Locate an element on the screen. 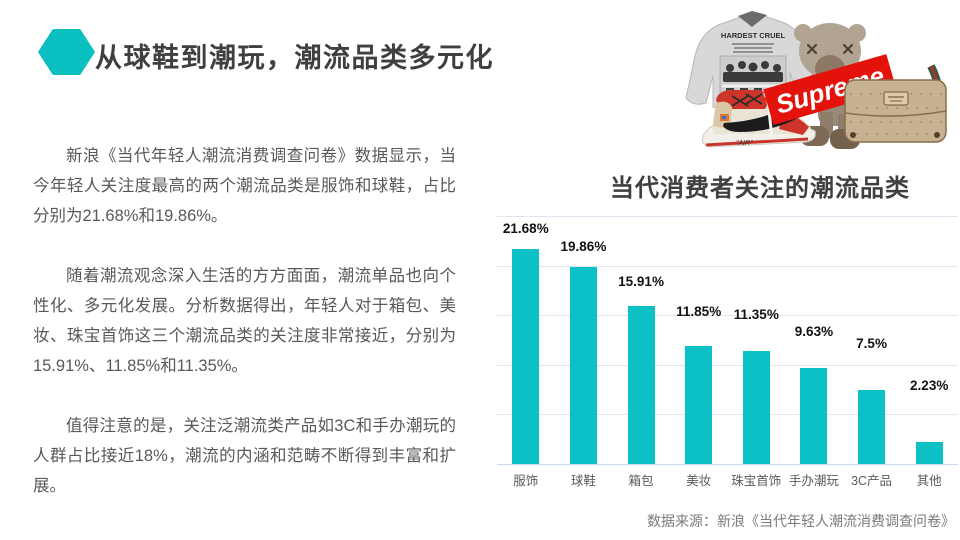 The image size is (960, 540). bar-column: 11.85% is located at coordinates (699, 340).